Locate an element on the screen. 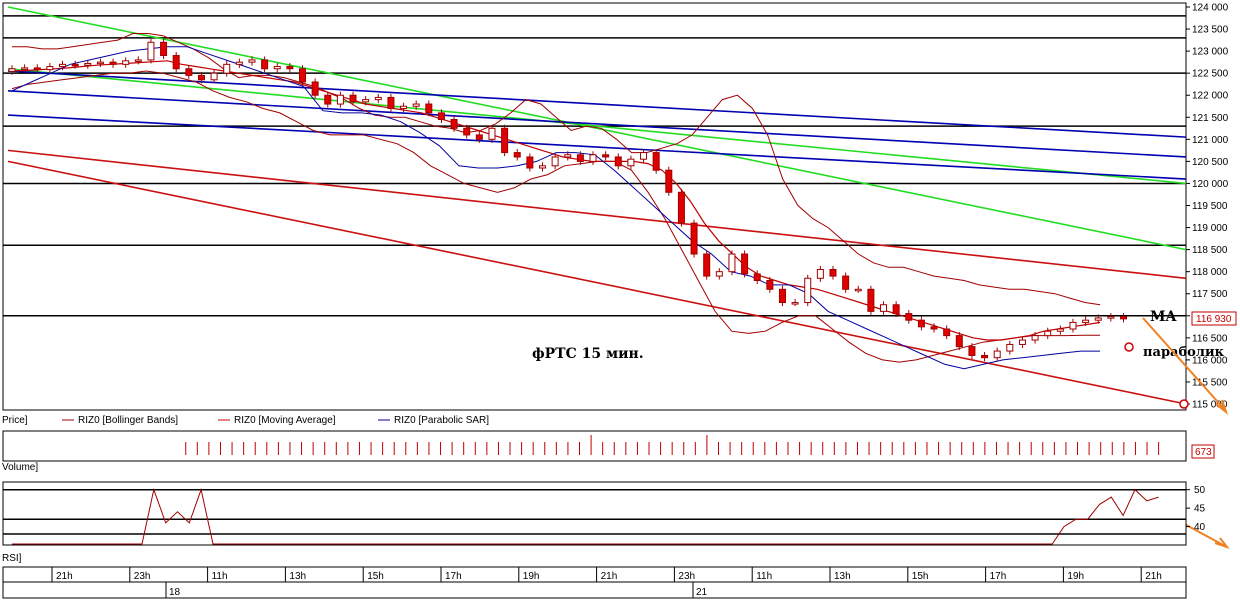 The height and width of the screenshot is (604, 1240). volume-frame is located at coordinates (594, 446).